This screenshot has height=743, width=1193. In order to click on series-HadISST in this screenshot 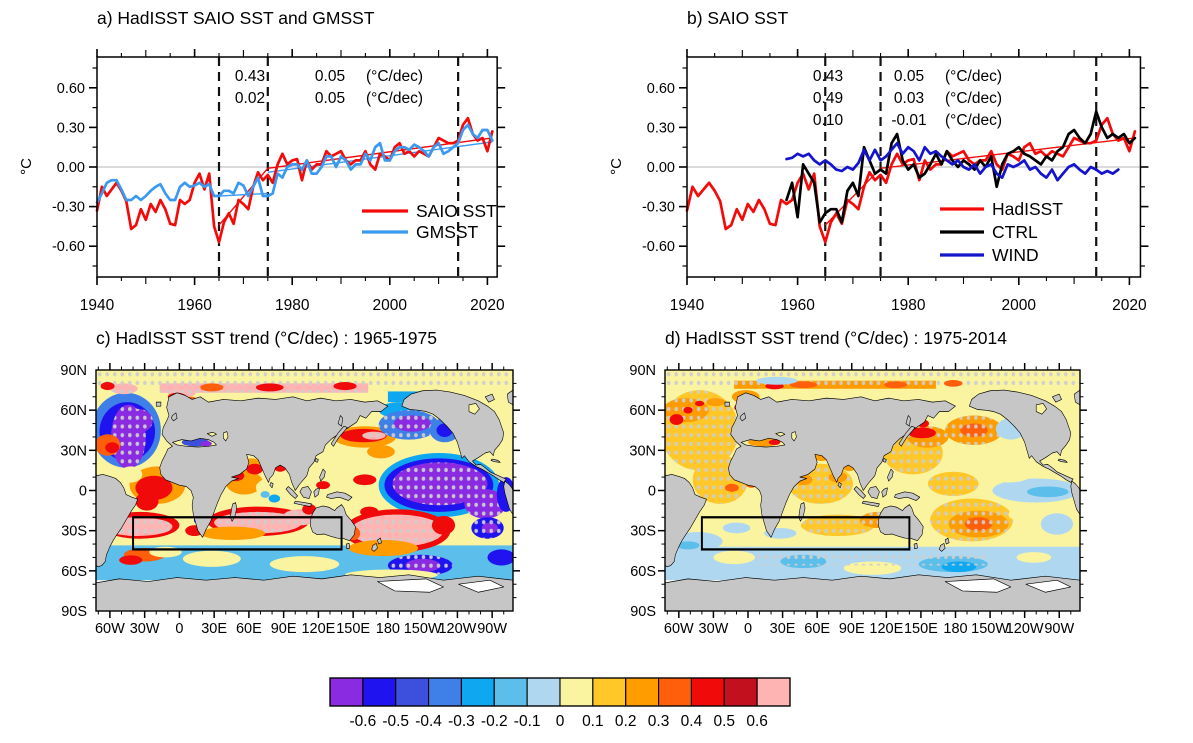, I will do `click(911, 180)`.